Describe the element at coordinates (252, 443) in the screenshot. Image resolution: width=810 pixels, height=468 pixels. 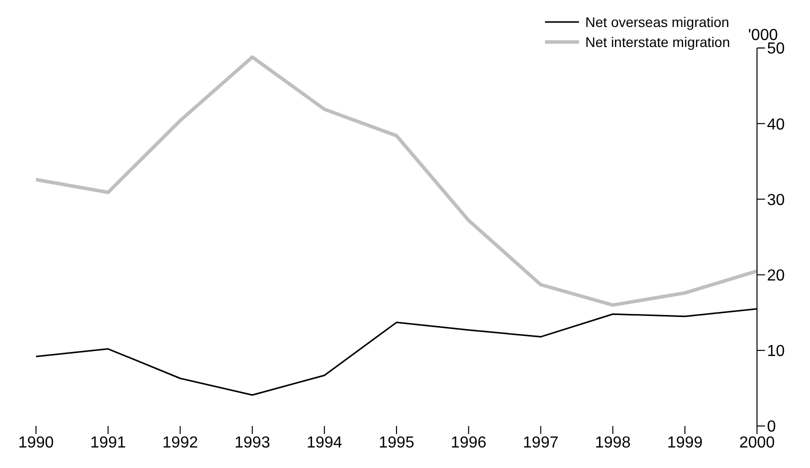
I see `x-tick-label: 1993` at that location.